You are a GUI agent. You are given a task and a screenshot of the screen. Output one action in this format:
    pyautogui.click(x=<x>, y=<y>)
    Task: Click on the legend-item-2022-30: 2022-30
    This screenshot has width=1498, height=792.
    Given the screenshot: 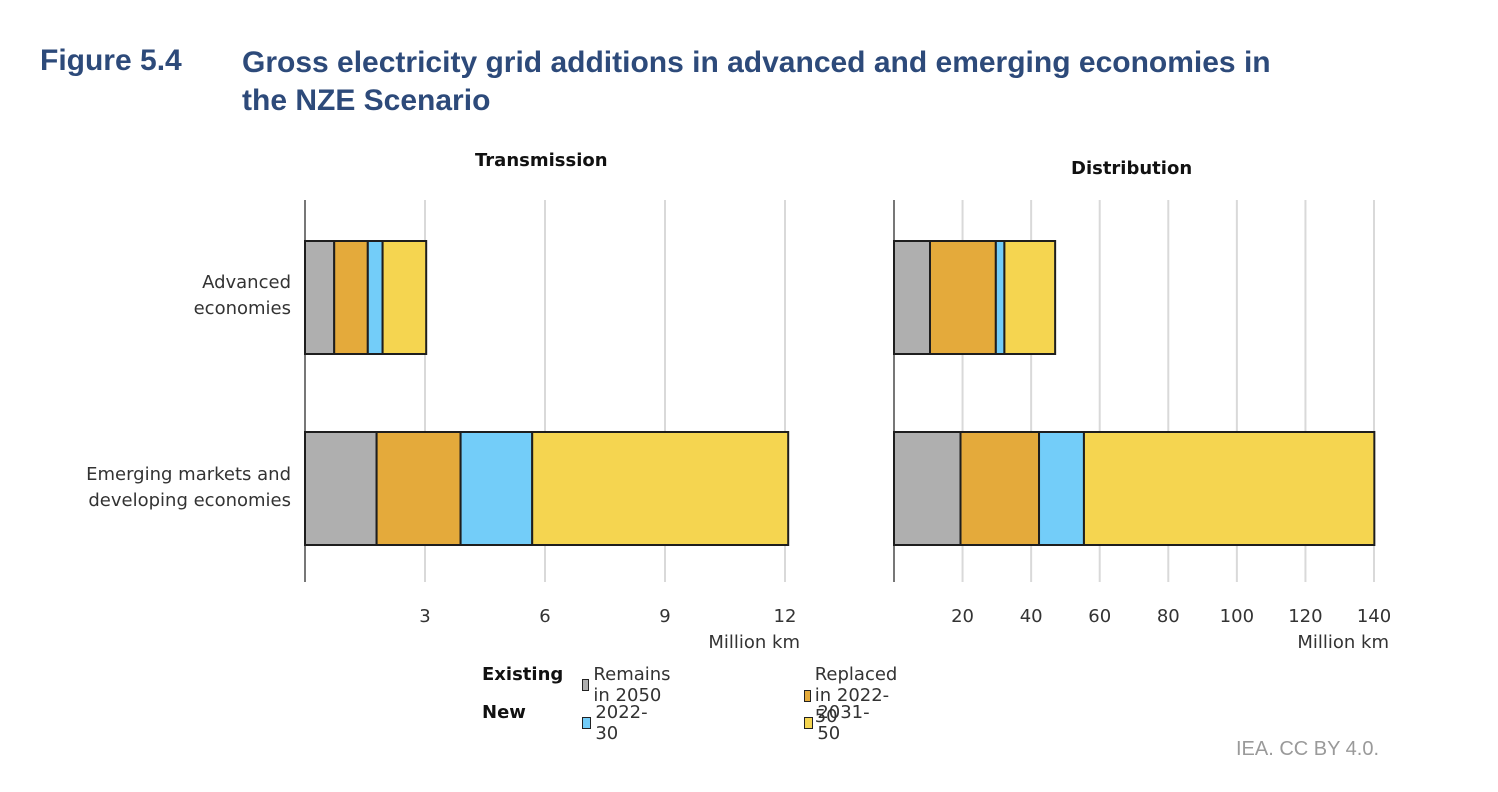 What is the action you would take?
    pyautogui.click(x=616, y=723)
    